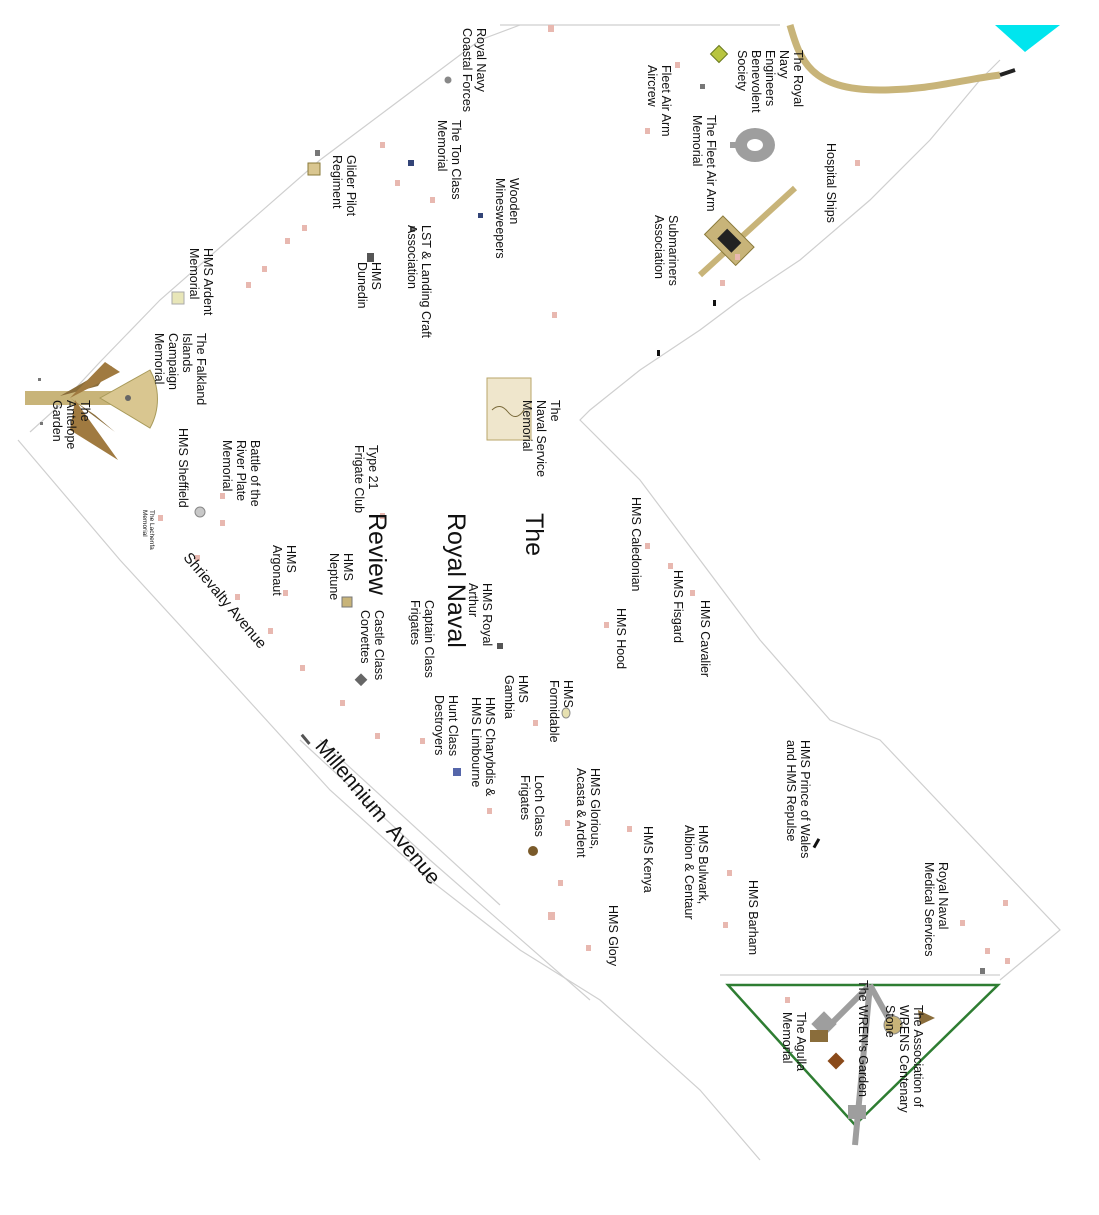 This screenshot has width=1099, height=1215. Describe the element at coordinates (372, 645) in the screenshot. I see `label-castle-class: Castle Class Corvettes` at that location.